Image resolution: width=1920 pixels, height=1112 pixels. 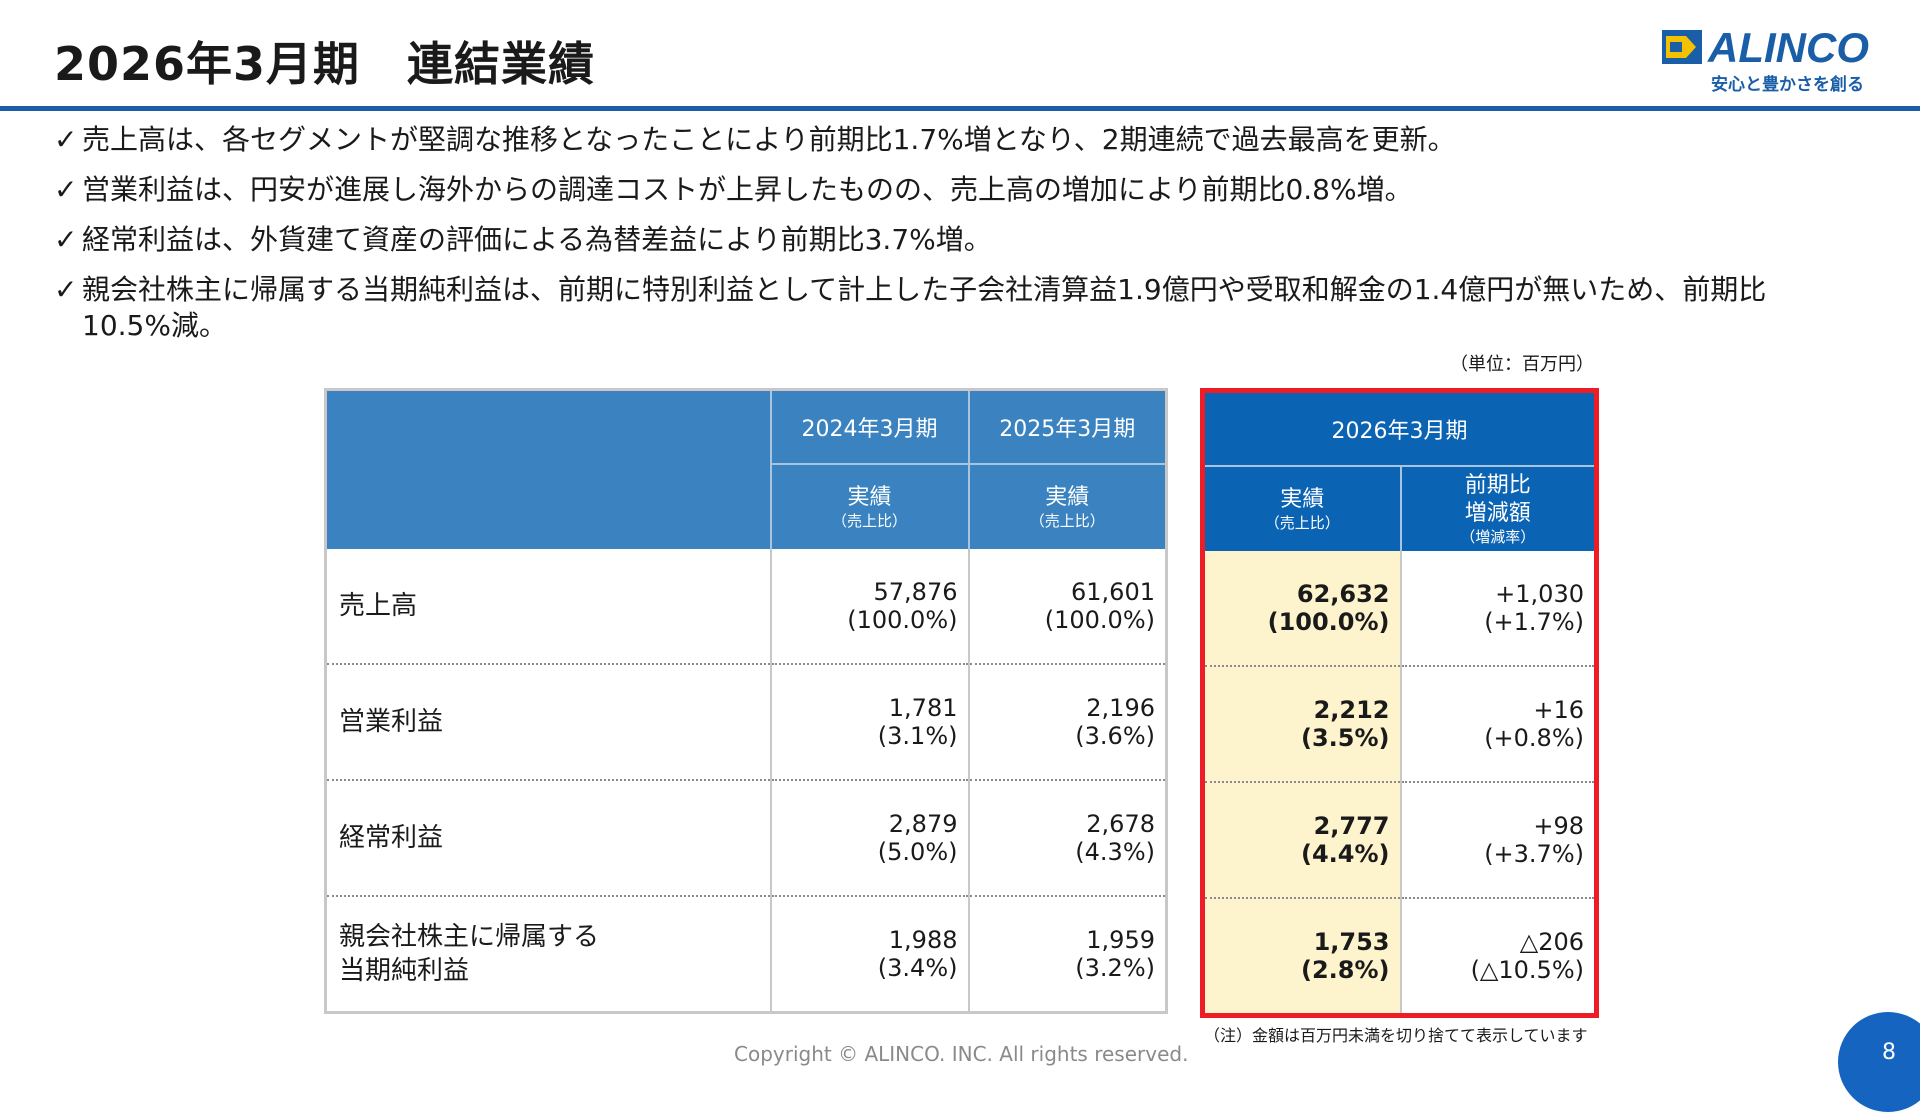 I want to click on value-2026: 2,212 (3.5%), so click(x=1301, y=724).